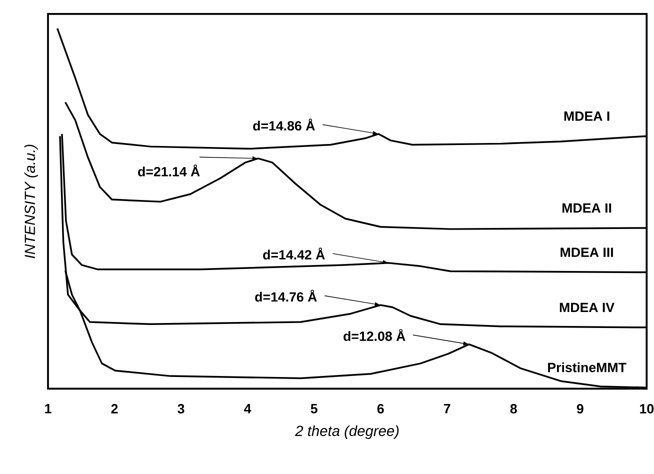  Describe the element at coordinates (248, 409) in the screenshot. I see `x-tick-label: 4` at that location.